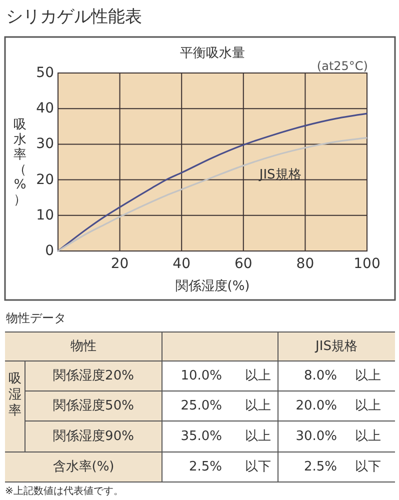 Image resolution: width=399 pixels, height=500 pixels. Describe the element at coordinates (36, 318) in the screenshot. I see `text: 物性データ` at that location.